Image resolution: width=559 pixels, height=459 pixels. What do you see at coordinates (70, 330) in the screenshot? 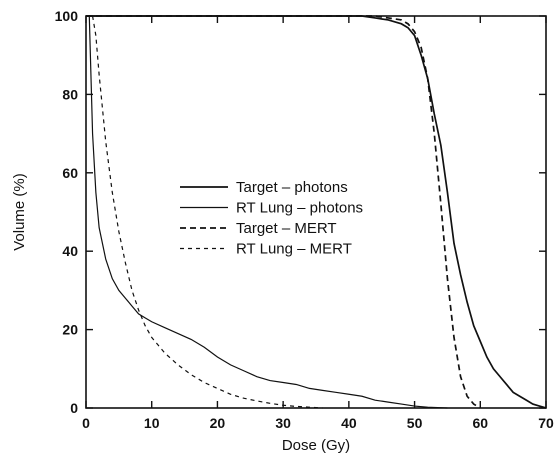
I see `y-tick-label: 20` at bounding box center [70, 330].